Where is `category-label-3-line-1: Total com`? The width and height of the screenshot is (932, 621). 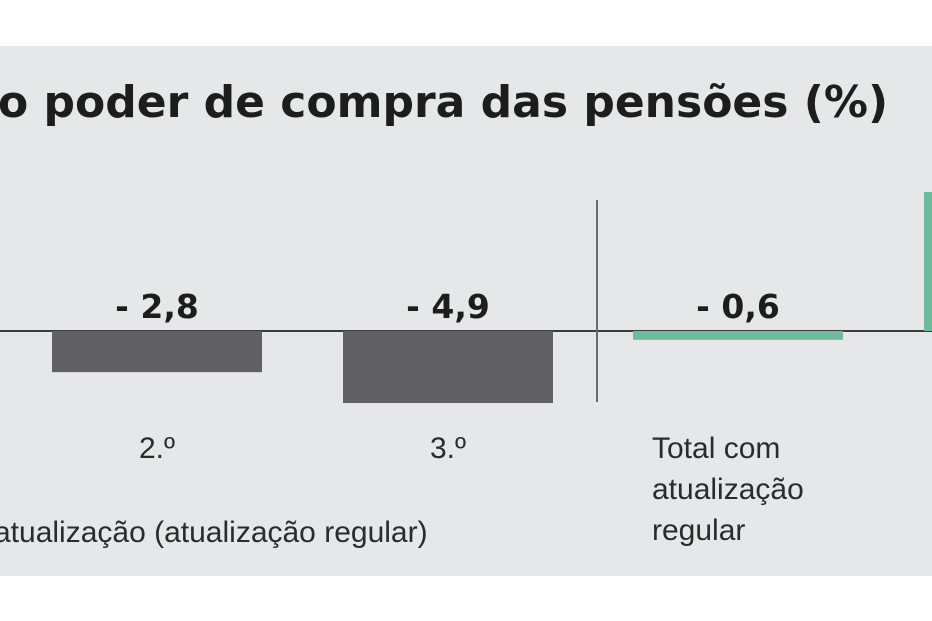 category-label-3-line-1: Total com is located at coordinates (716, 448).